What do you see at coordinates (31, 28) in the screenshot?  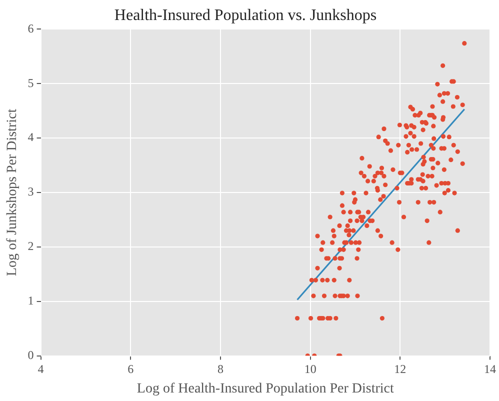 I see `y-tick-label: 6` at bounding box center [31, 28].